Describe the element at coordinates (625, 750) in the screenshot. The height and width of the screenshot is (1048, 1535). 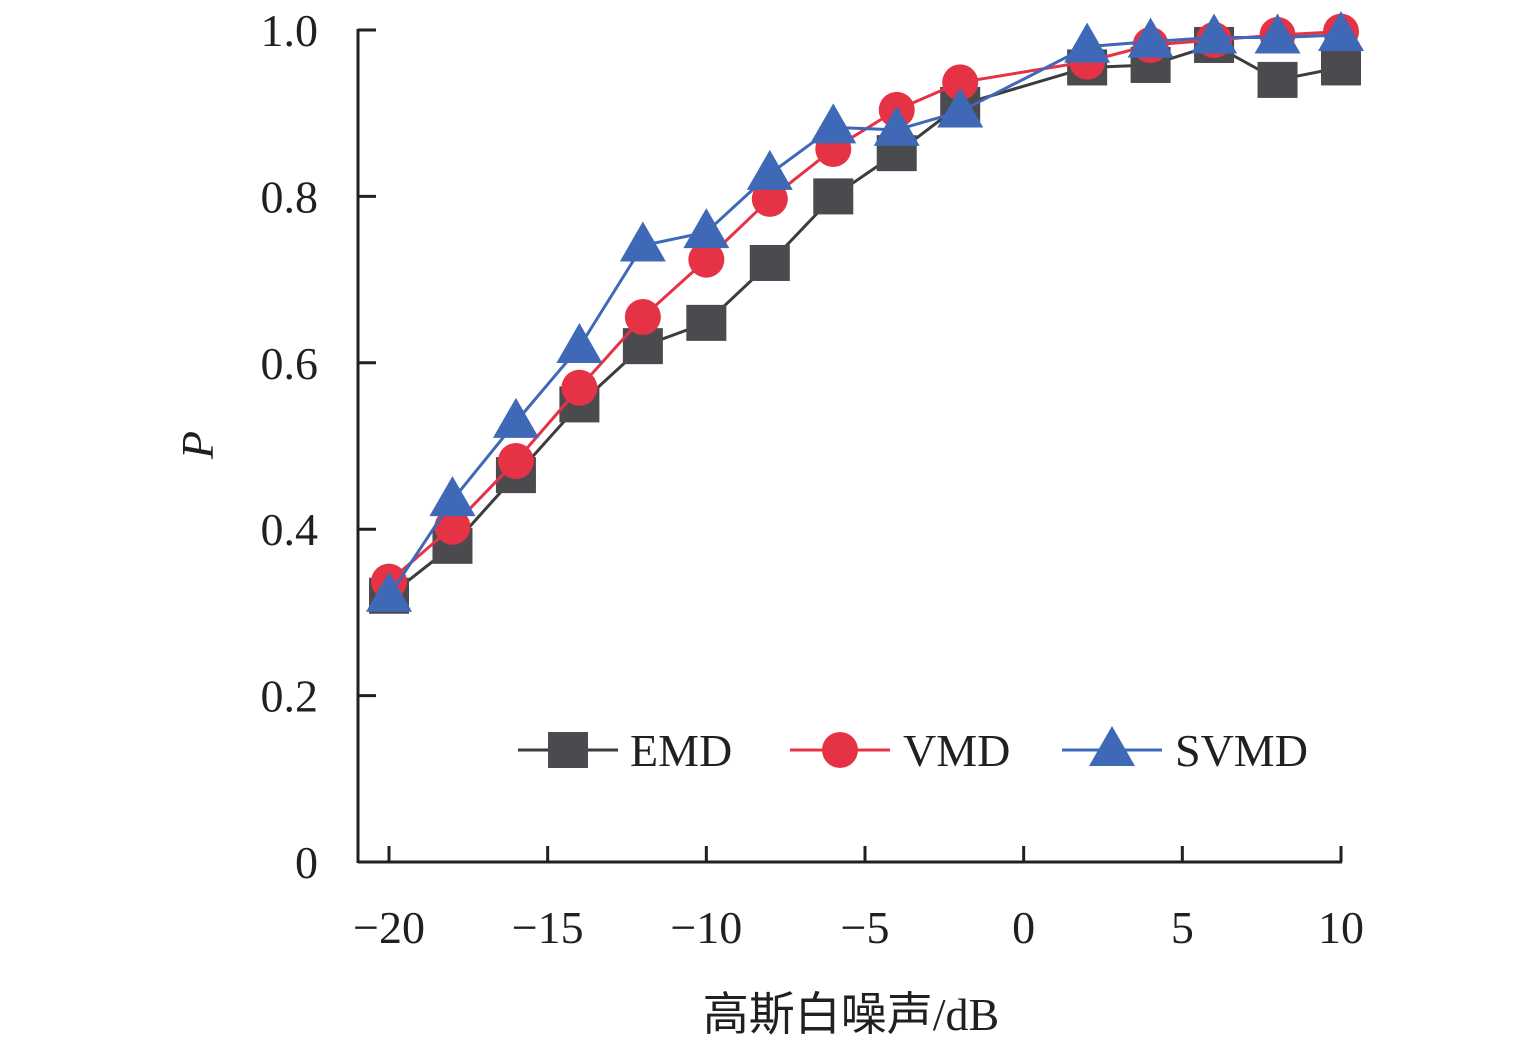
I see `legend-item-emd: EMD` at that location.